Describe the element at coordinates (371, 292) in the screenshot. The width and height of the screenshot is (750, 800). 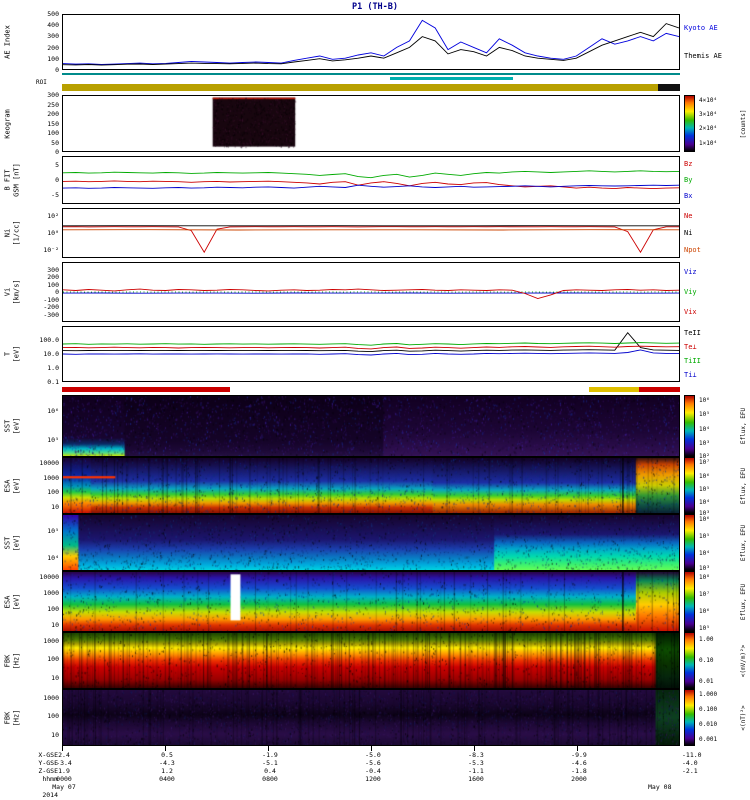
I see `panel-vi` at that location.